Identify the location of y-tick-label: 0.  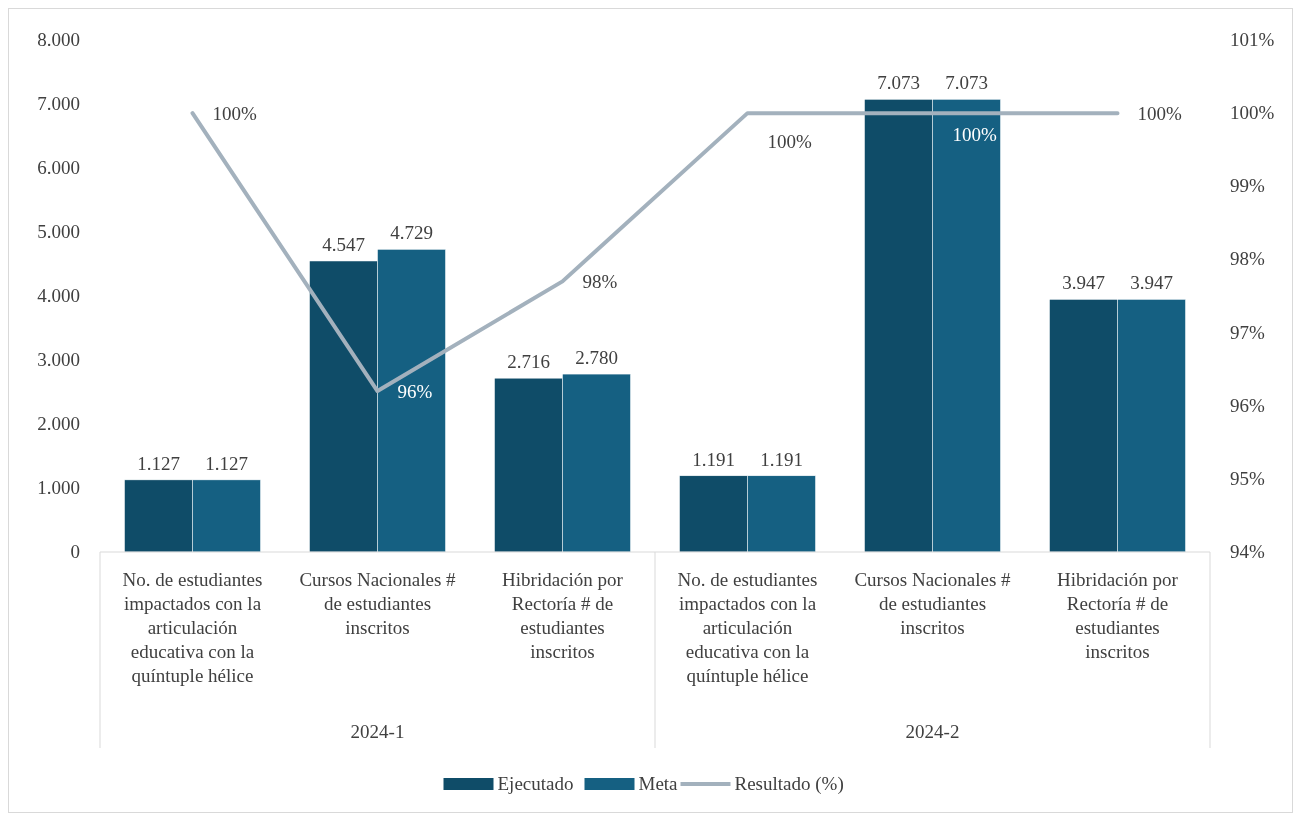
(75, 551).